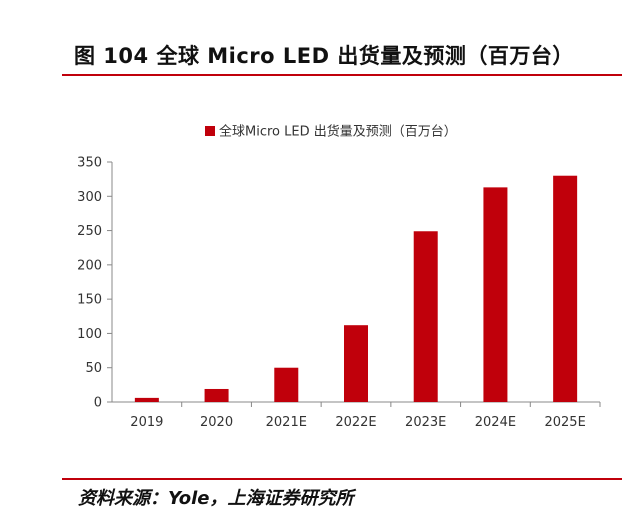 The height and width of the screenshot is (525, 640). What do you see at coordinates (98, 403) in the screenshot?
I see `y-tick-label: 0` at bounding box center [98, 403].